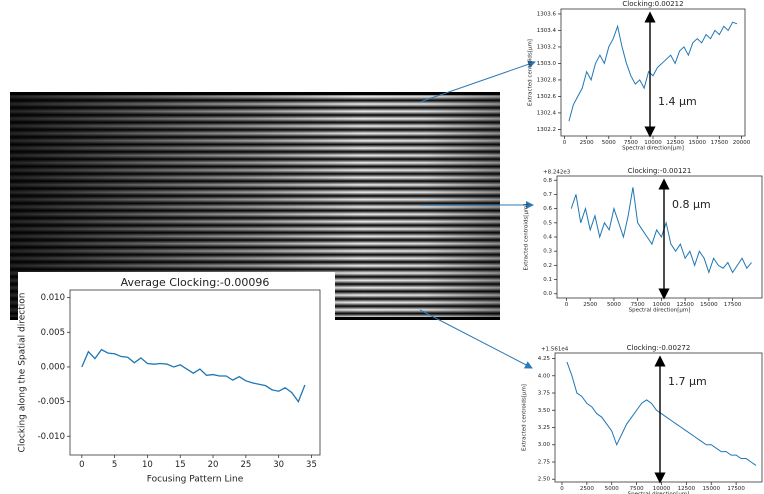  Describe the element at coordinates (555, 350) in the screenshot. I see `offset-text: +1.561e4` at that location.